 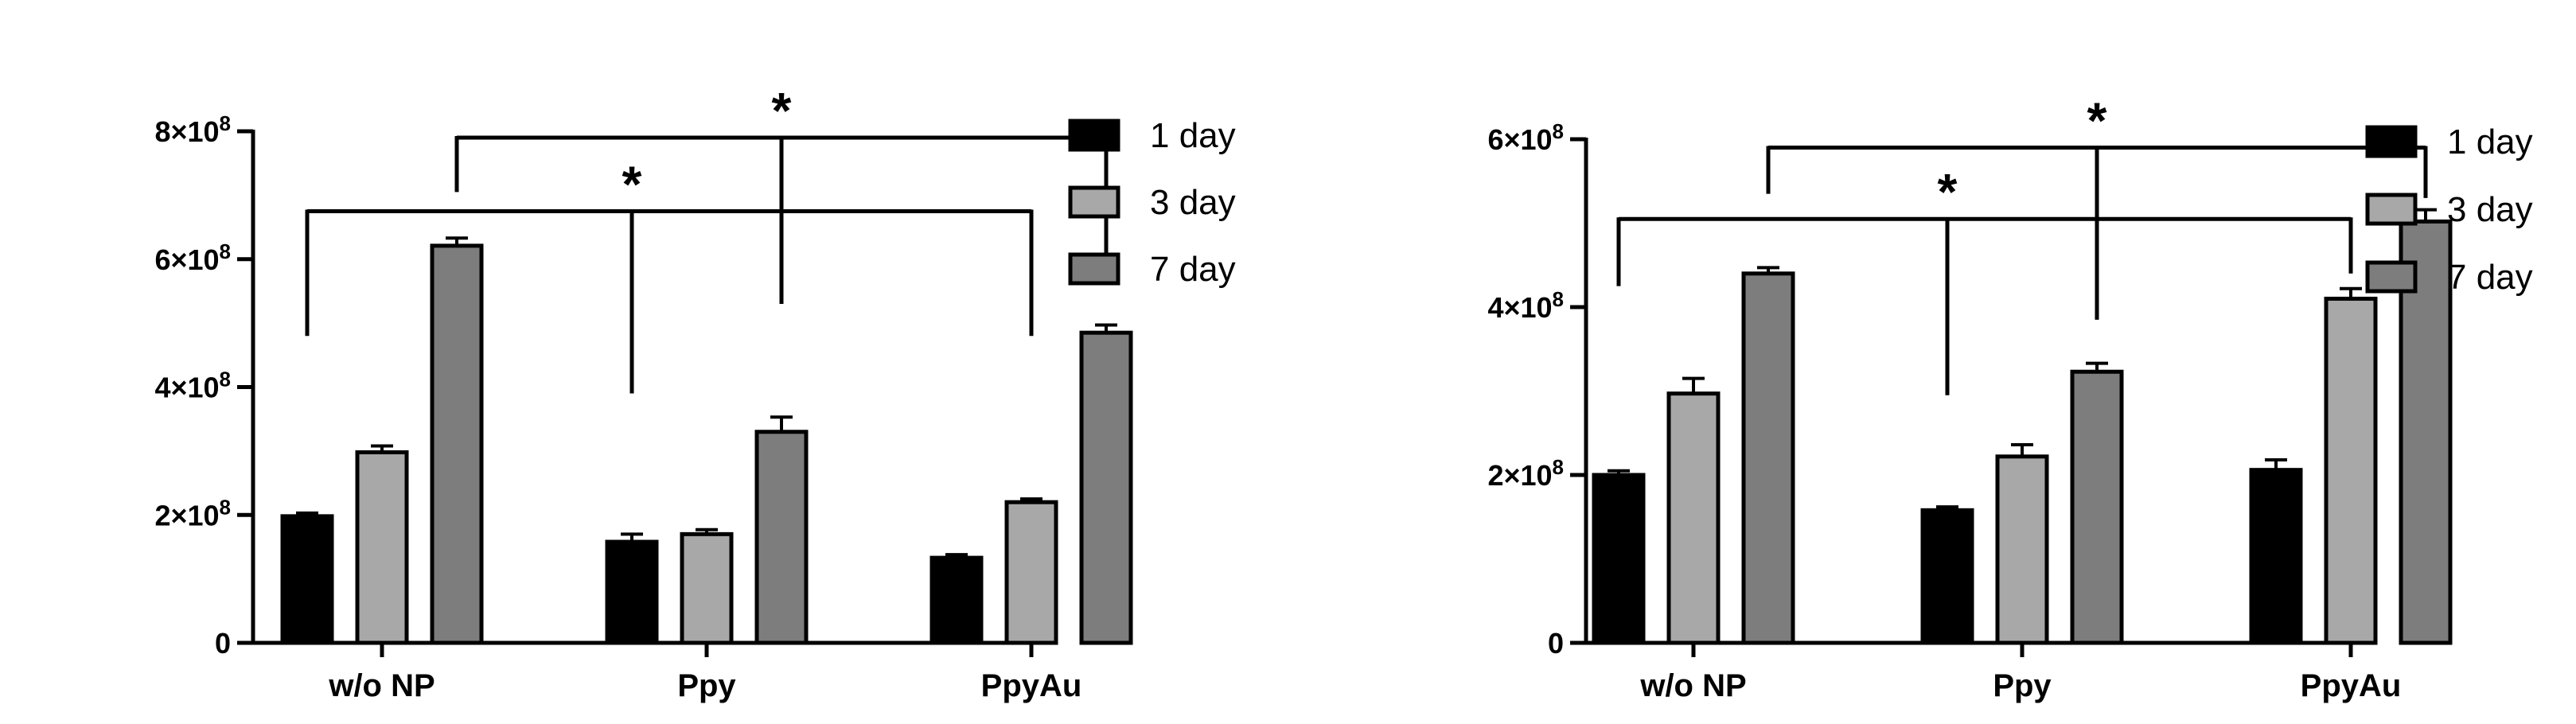 I want to click on y-tick-label: 8×10⁸, so click(x=192, y=129).